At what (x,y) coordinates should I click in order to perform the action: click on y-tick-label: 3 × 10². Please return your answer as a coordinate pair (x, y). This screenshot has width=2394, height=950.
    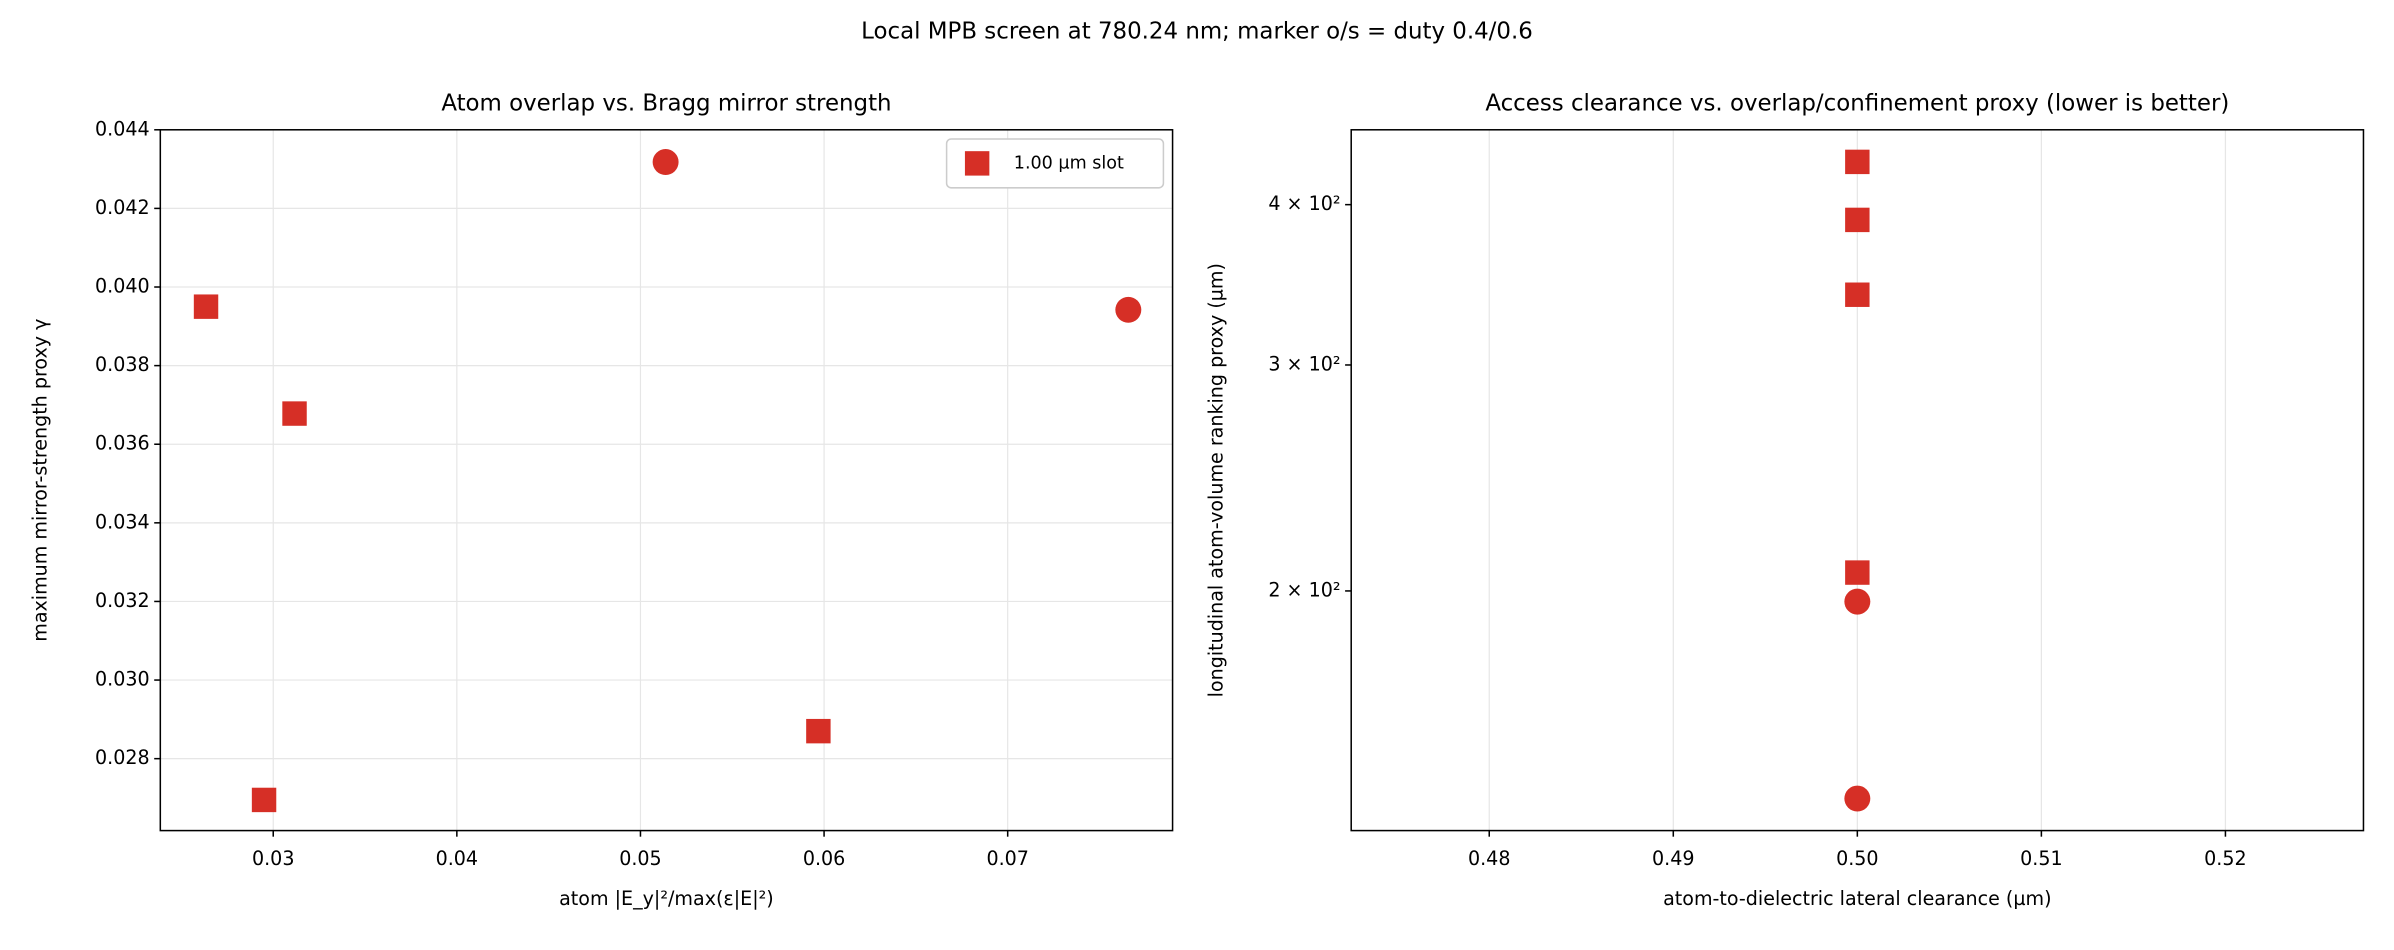
    Looking at the image, I should click on (1304, 364).